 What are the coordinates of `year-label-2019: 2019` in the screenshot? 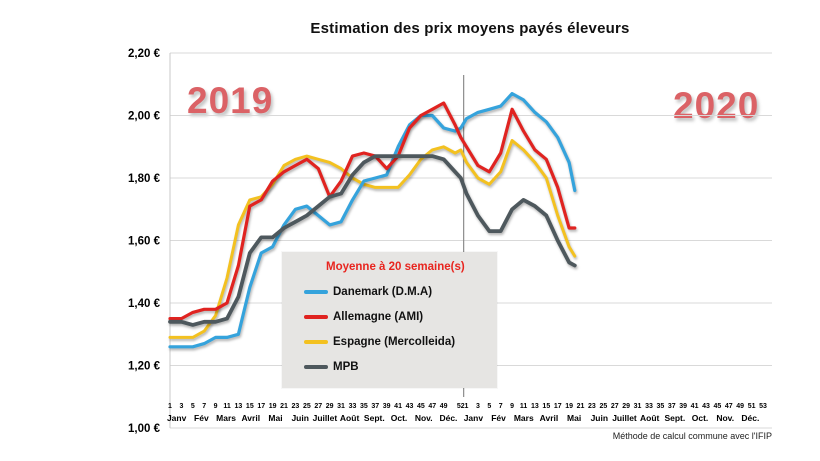 It's located at (230, 100).